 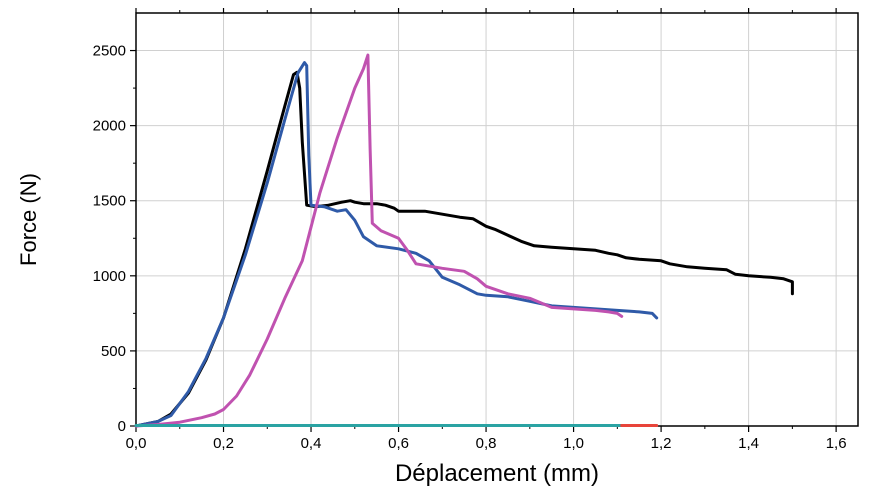 I want to click on y-tick-label: 2000, so click(x=109, y=126).